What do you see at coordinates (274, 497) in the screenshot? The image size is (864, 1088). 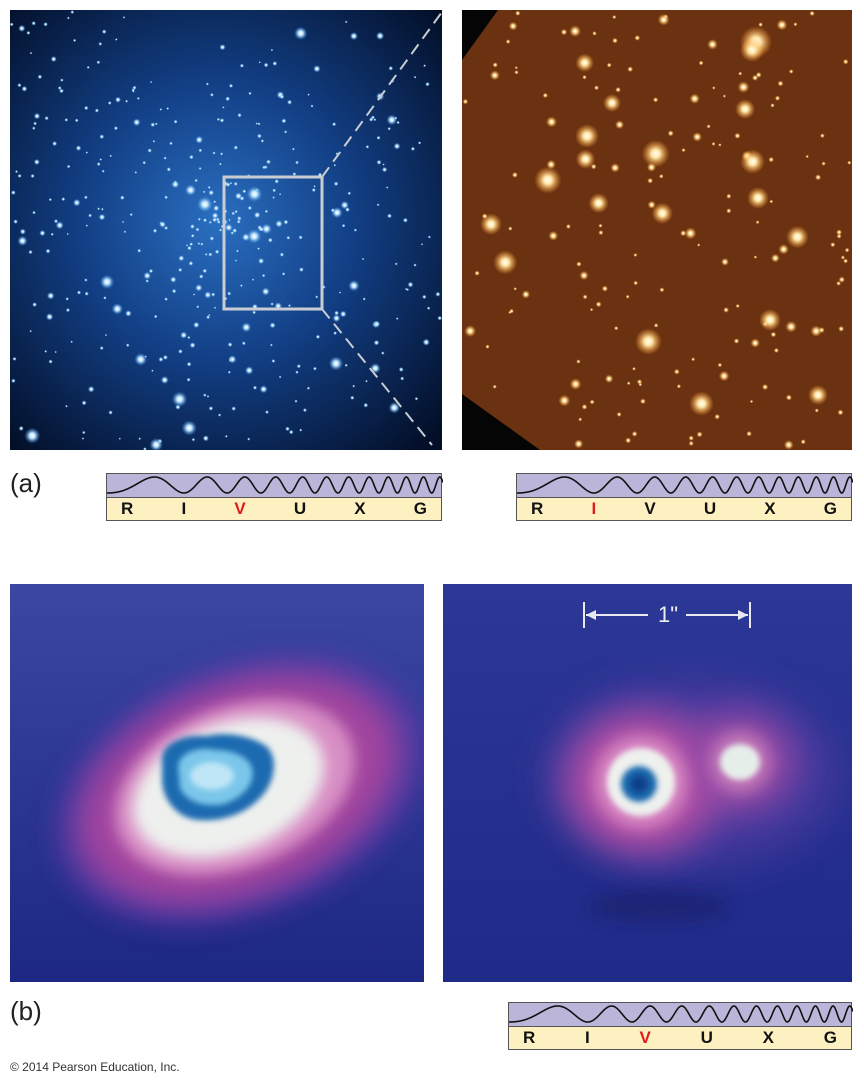 I see `wavelength-band-top-left: R I V U X G` at bounding box center [274, 497].